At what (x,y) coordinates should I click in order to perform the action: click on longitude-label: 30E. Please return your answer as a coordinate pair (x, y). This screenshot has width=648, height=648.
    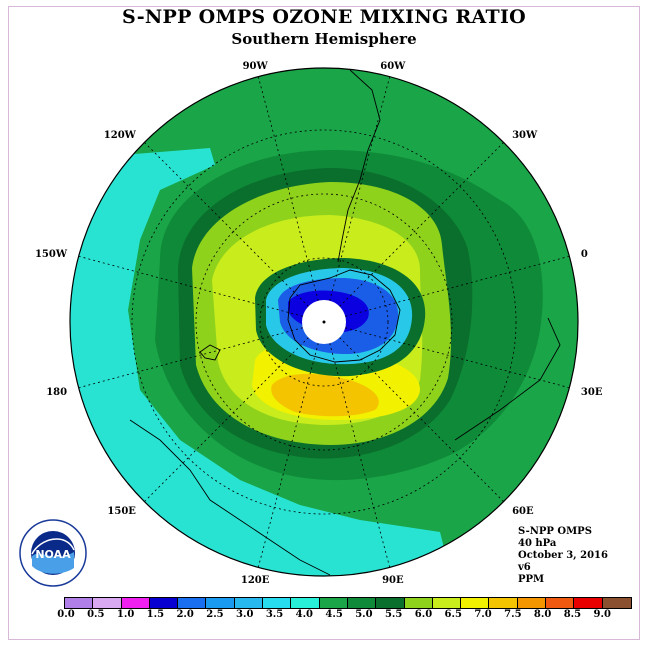
    Looking at the image, I should click on (592, 392).